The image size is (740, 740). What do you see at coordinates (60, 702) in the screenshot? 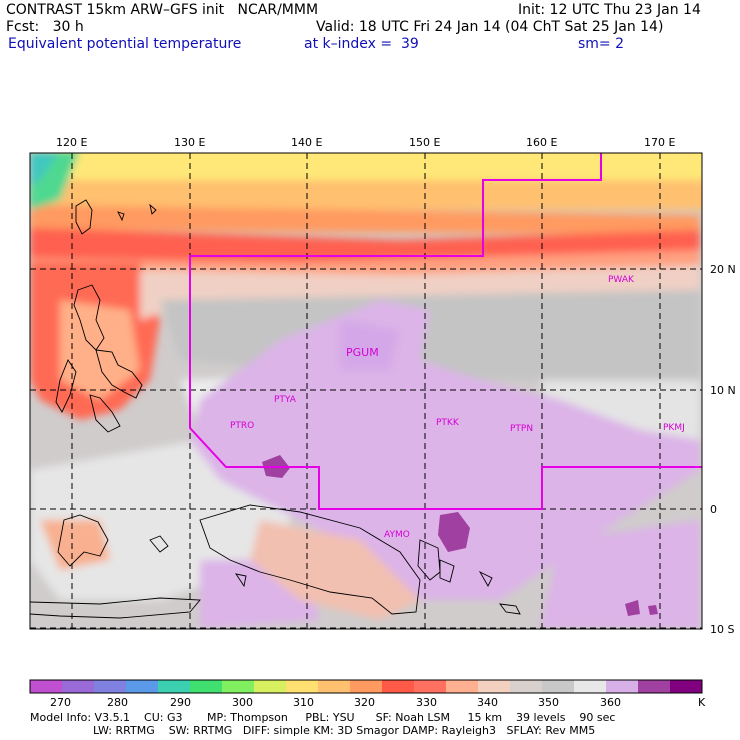
I see `colorbar-label-270: 270` at bounding box center [60, 702].